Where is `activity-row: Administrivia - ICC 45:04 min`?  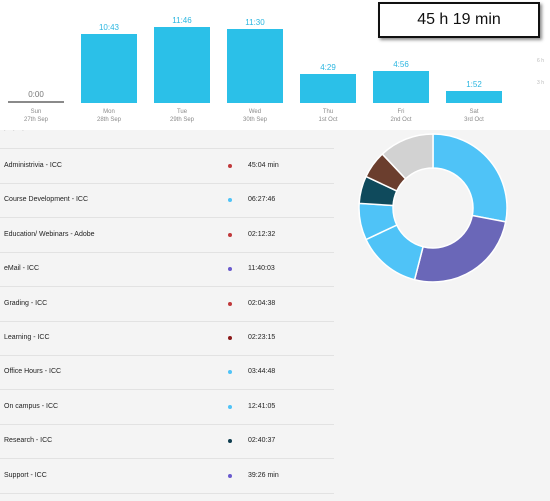 activity-row: Administrivia - ICC 45:04 min is located at coordinates (167, 166).